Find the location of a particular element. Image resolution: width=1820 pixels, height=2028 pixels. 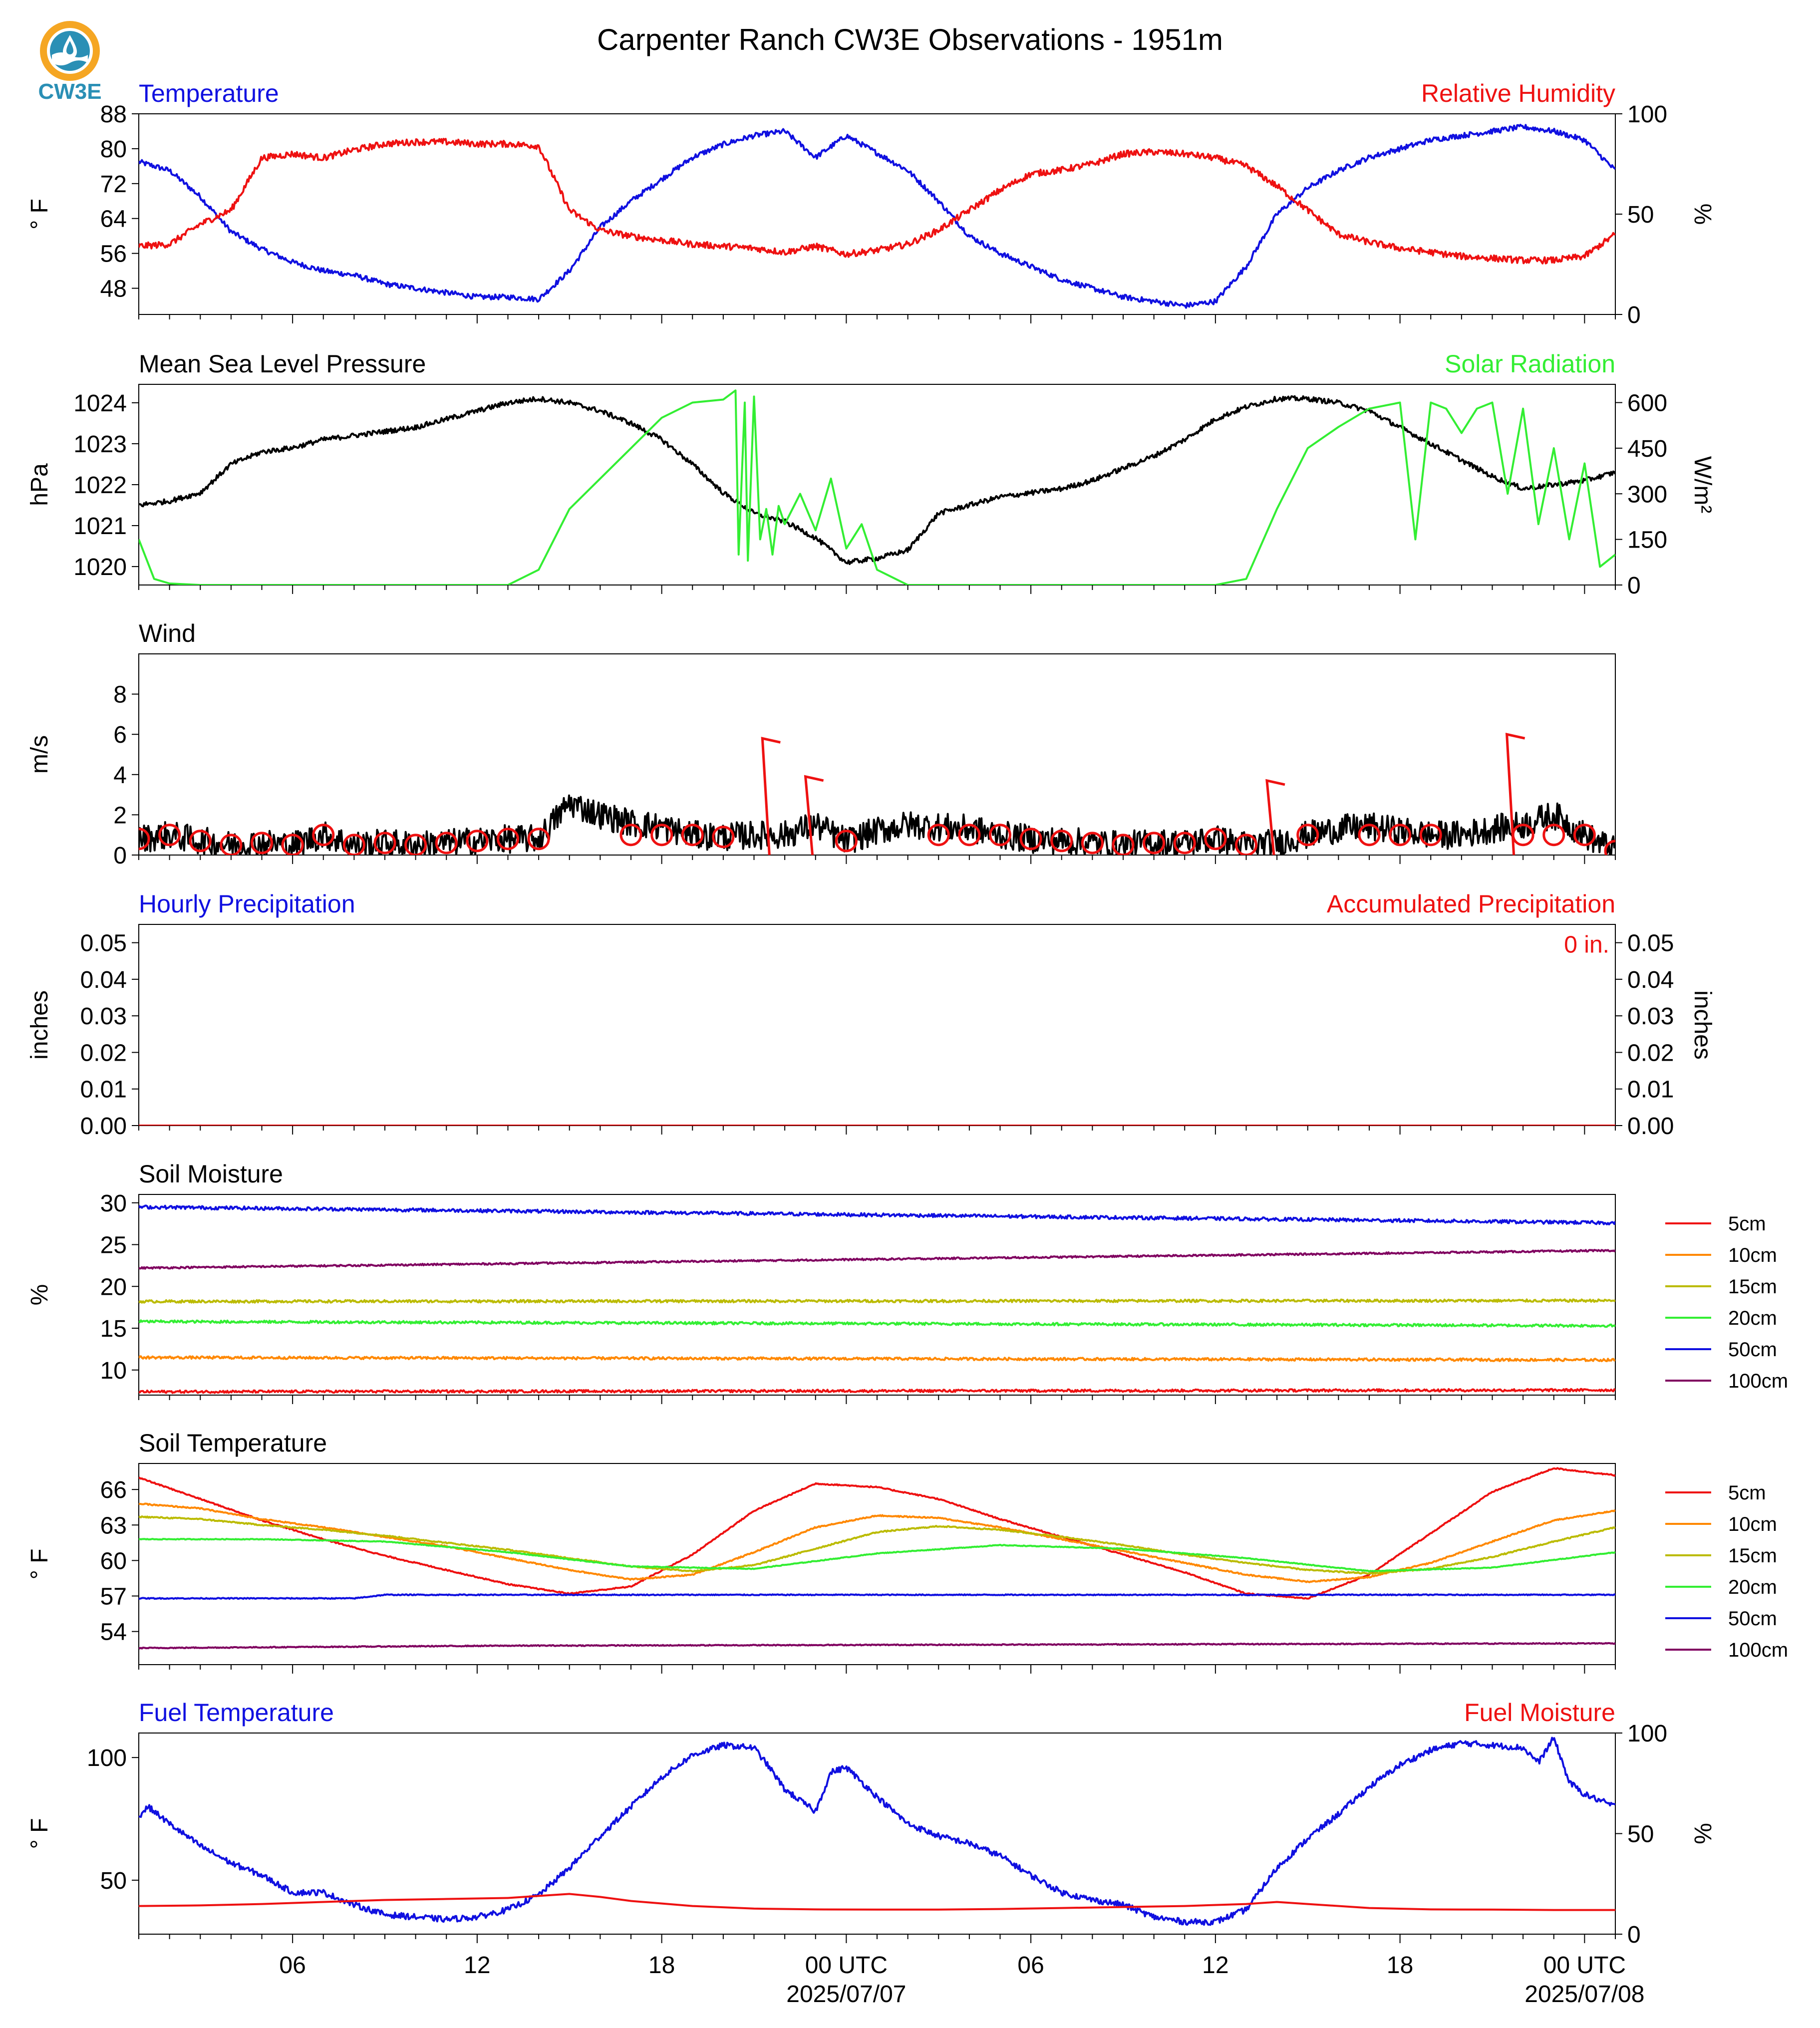

y-right-axis-label: % is located at coordinates (1702, 1833).